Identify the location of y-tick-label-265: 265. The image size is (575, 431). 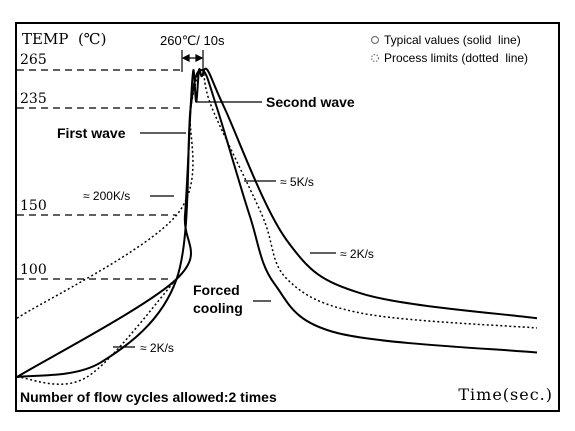
(33, 60).